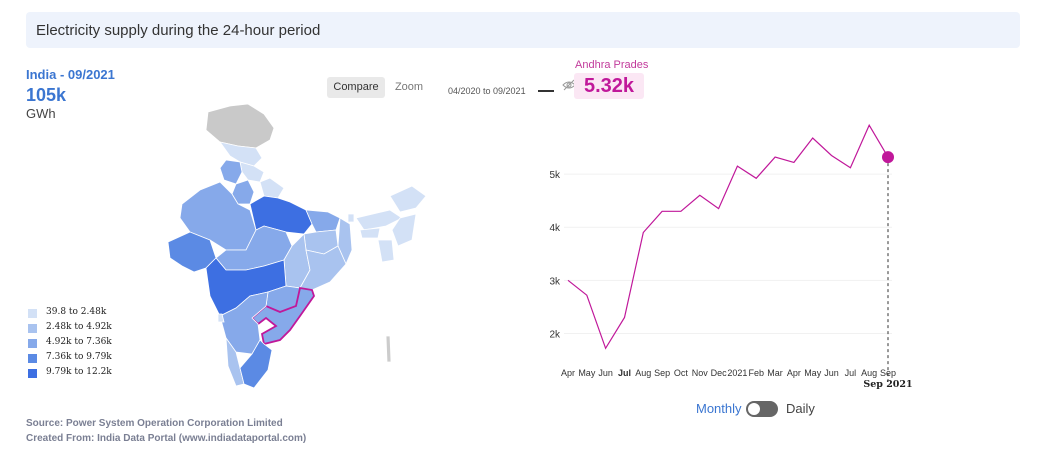 The image size is (1045, 450). Describe the element at coordinates (737, 373) in the screenshot. I see `x-tick-label: 2021` at that location.